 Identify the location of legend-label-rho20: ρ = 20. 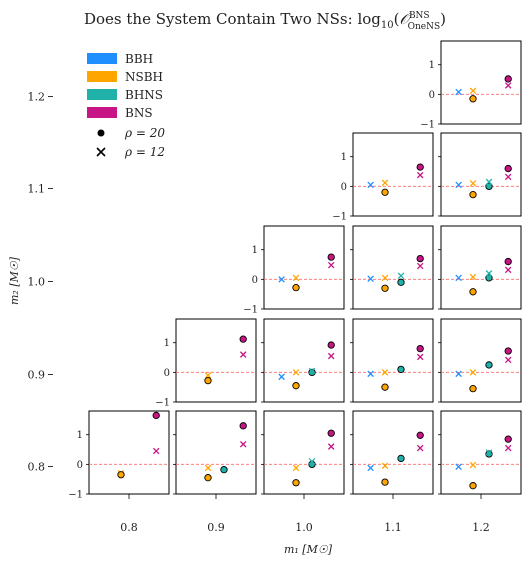
(144, 133).